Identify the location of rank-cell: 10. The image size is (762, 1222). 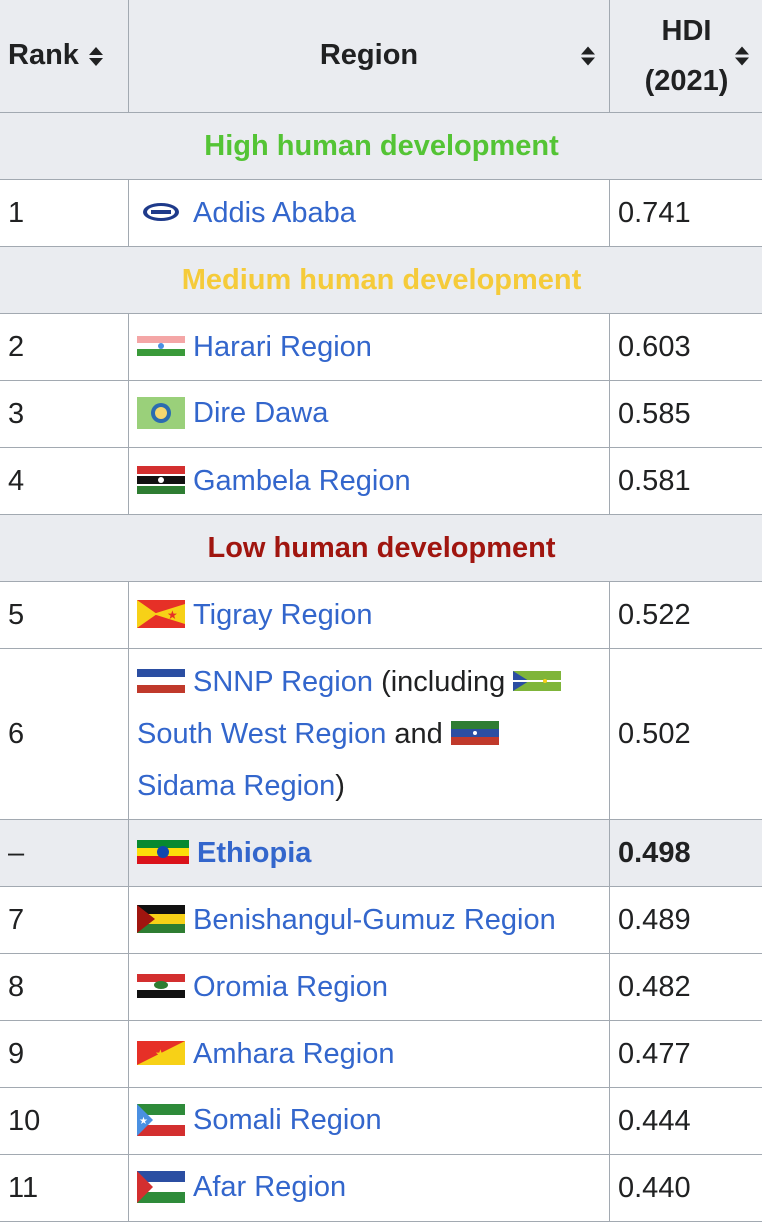
(64, 1121).